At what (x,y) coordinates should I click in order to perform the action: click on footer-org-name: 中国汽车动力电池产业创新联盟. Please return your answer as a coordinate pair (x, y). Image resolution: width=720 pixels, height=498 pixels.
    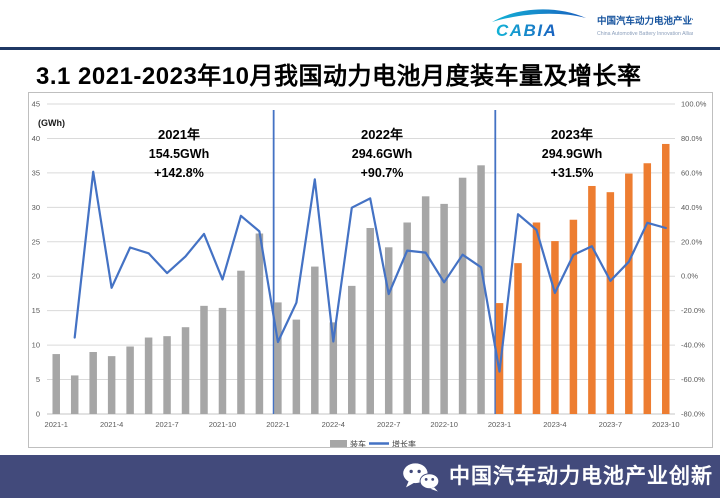
    Looking at the image, I should click on (581, 476).